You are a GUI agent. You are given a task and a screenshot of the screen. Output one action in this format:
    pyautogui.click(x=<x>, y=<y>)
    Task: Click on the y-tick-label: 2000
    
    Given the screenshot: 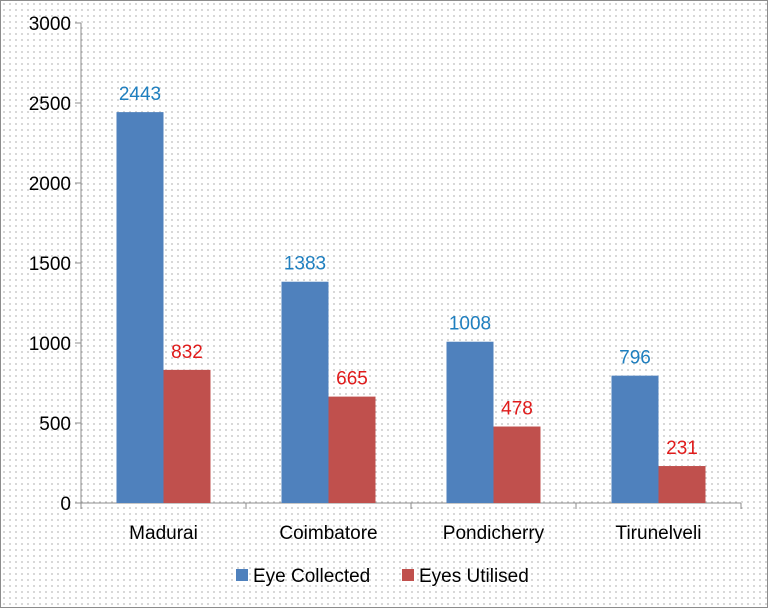 What is the action you would take?
    pyautogui.click(x=50, y=184)
    